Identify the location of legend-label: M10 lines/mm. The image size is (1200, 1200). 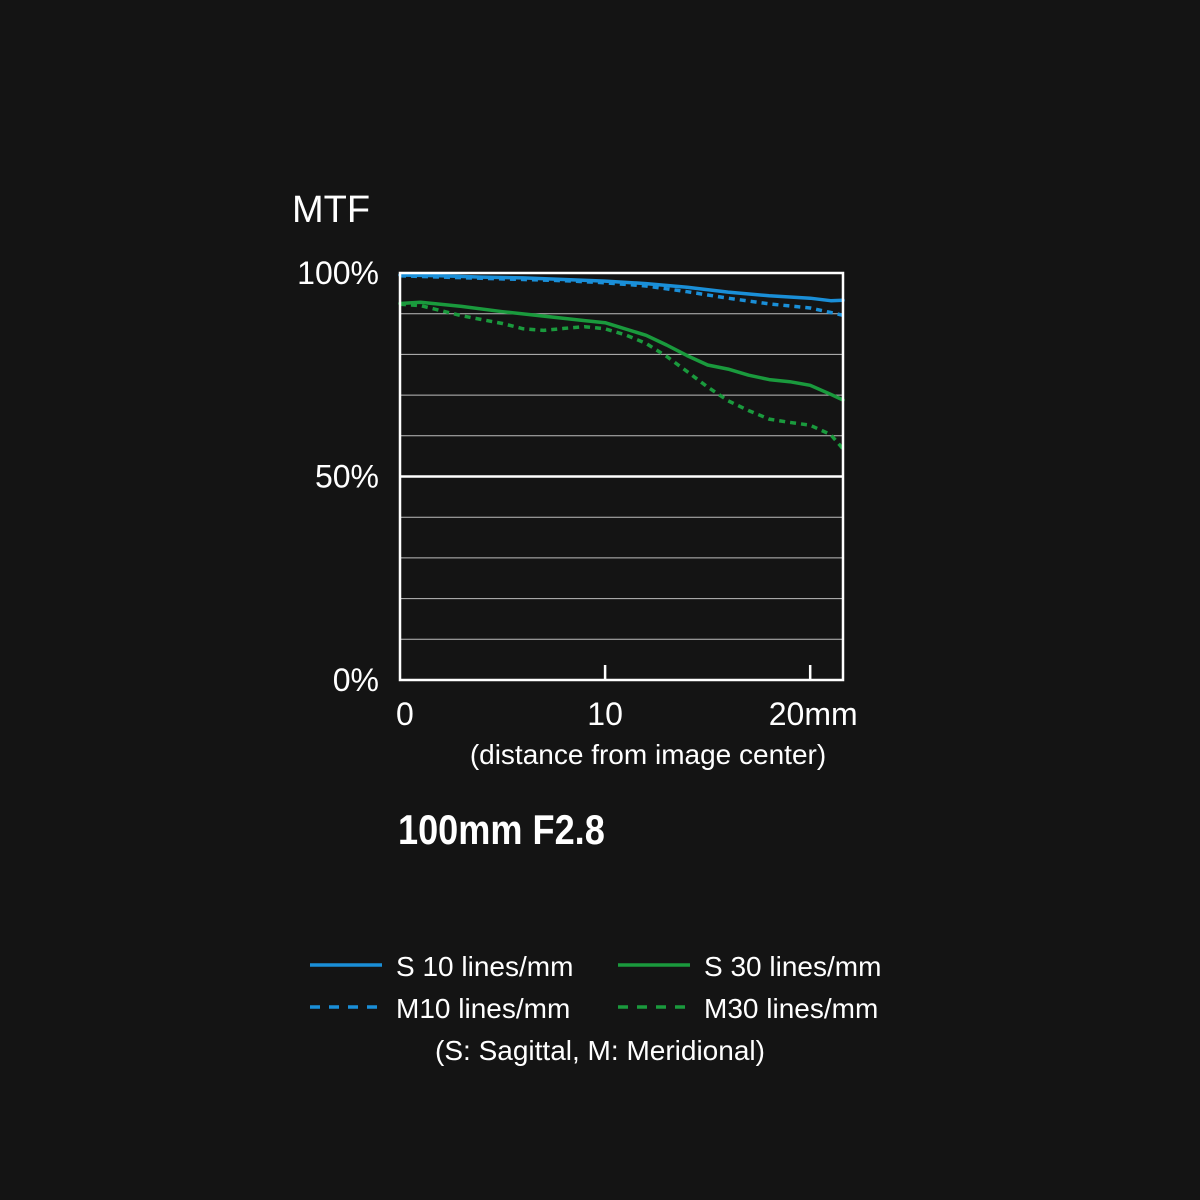
(483, 1008).